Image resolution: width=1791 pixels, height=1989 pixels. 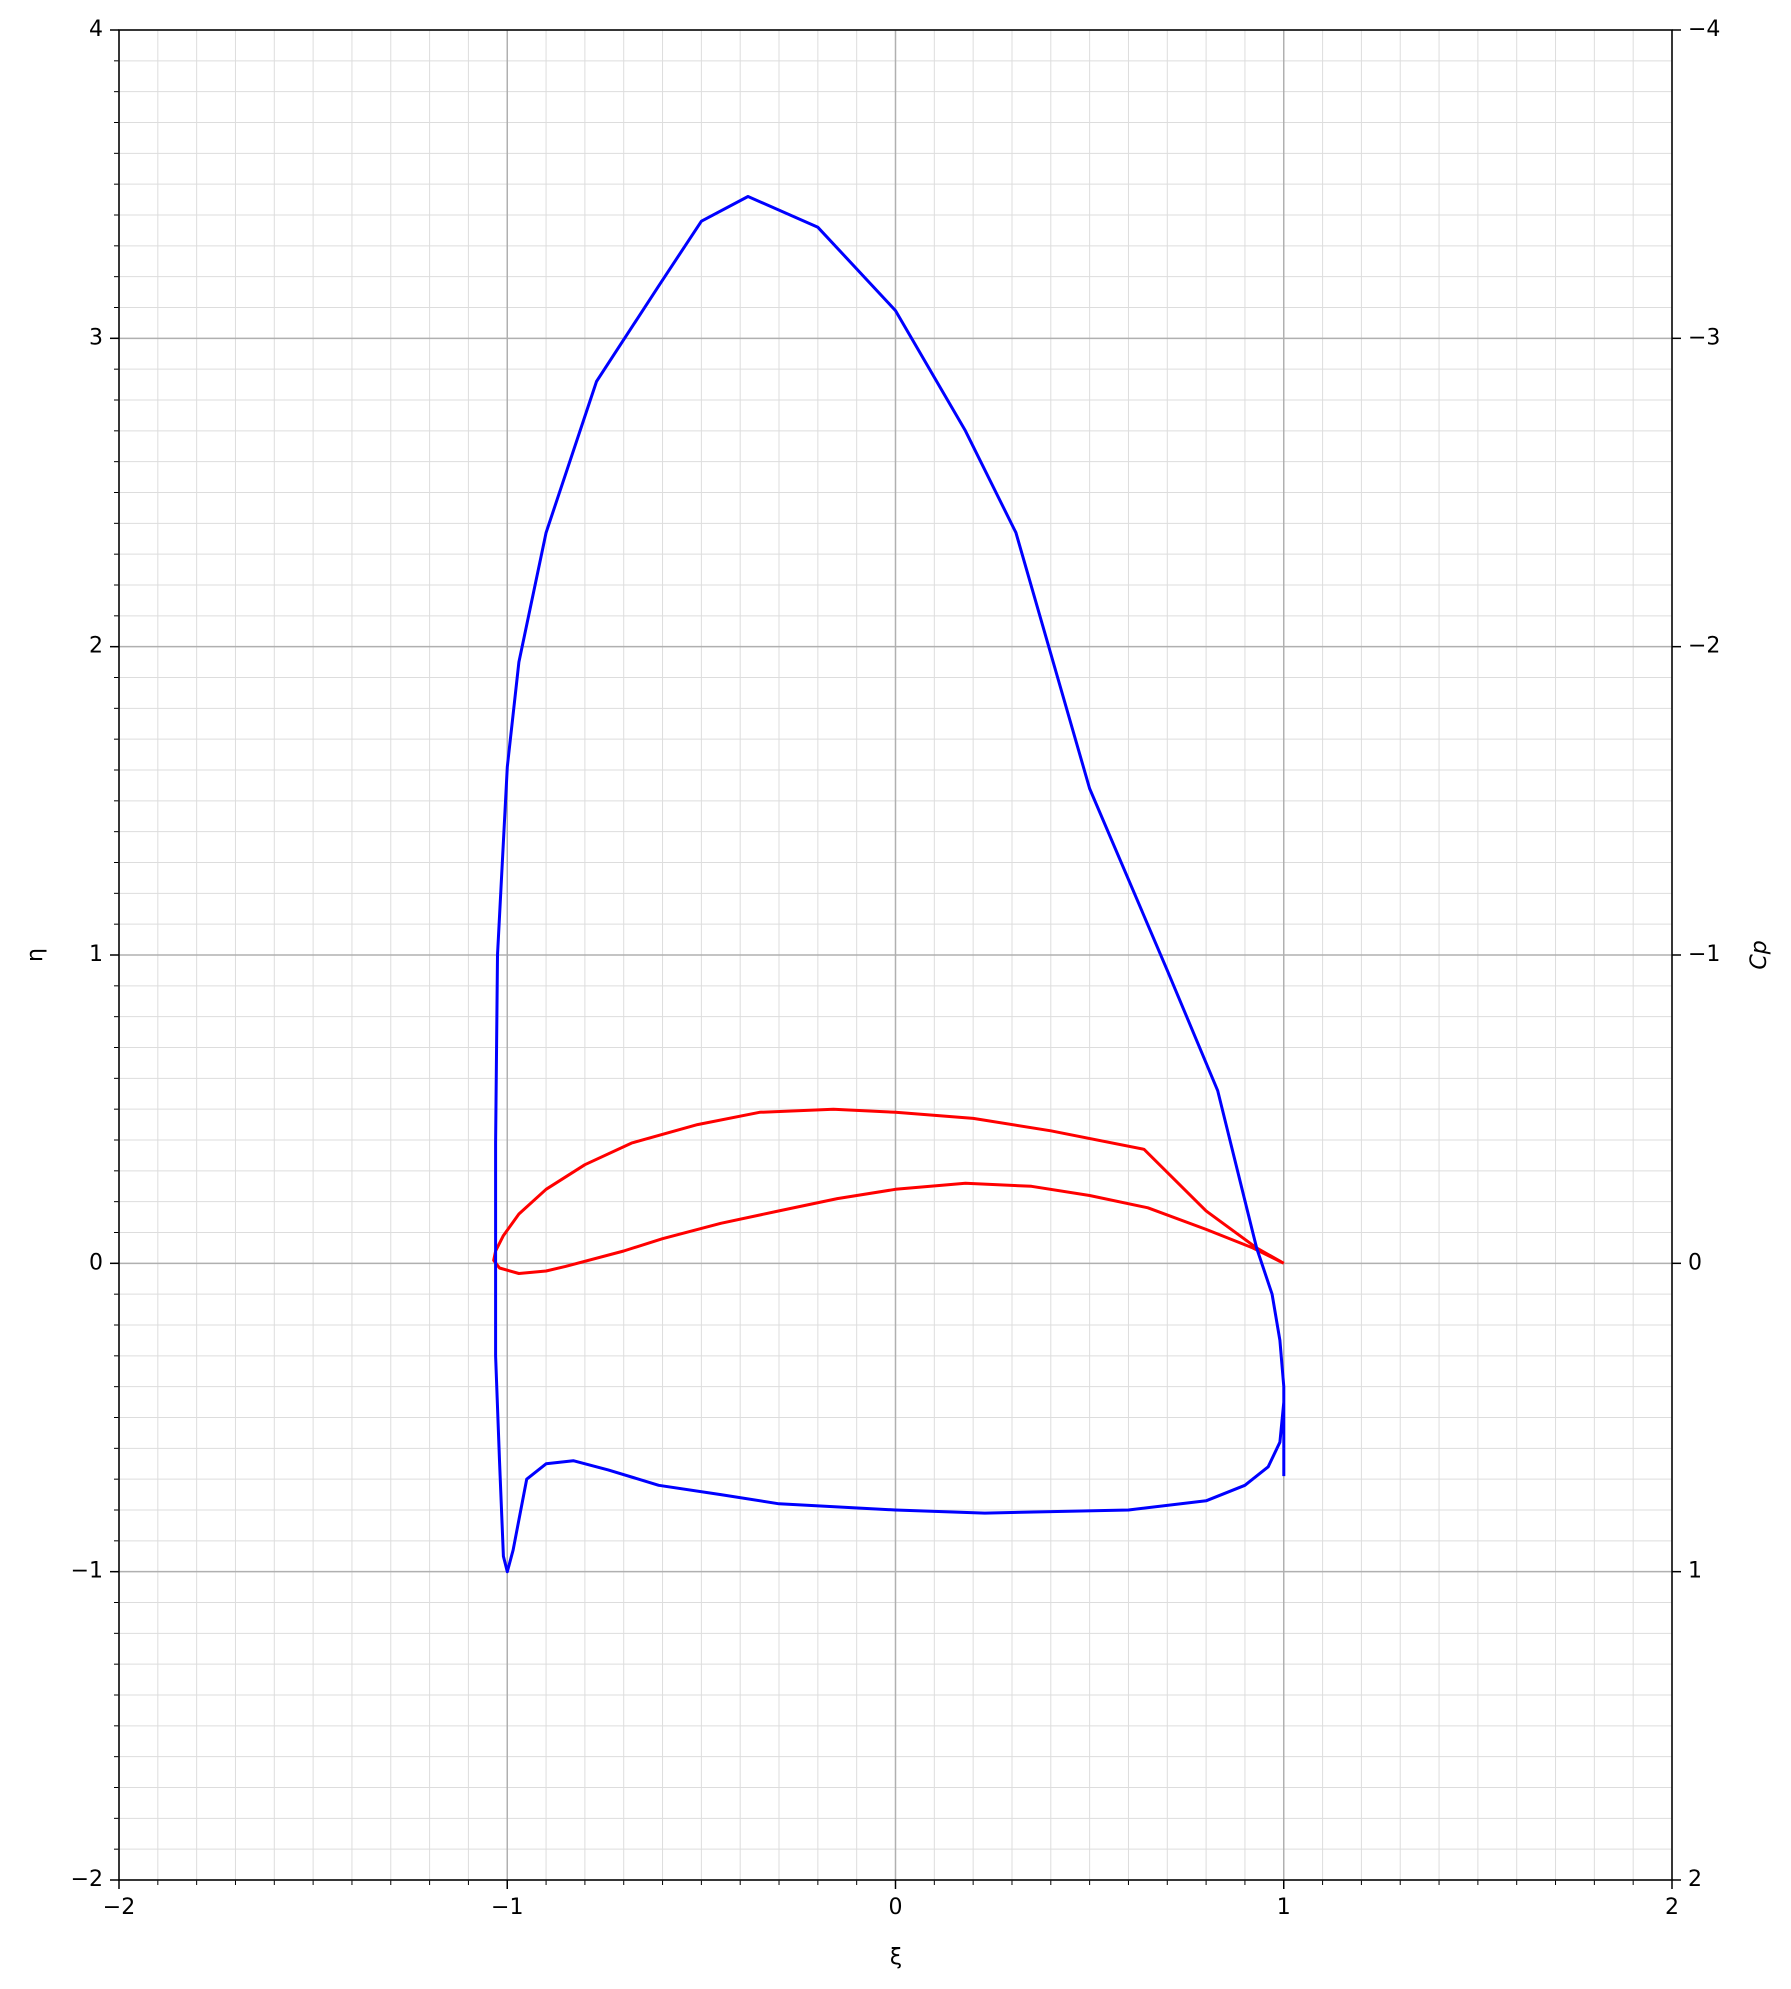 I want to click on y-axis-label: η, so click(x=35, y=955).